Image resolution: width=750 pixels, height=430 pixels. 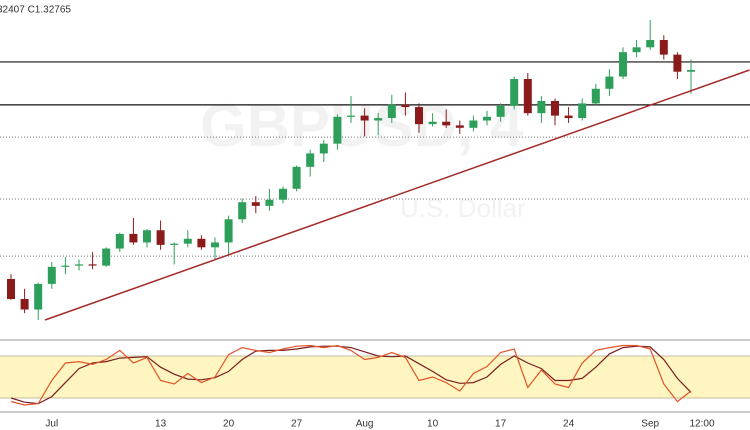 I want to click on x-tick-label: 24, so click(x=569, y=424).